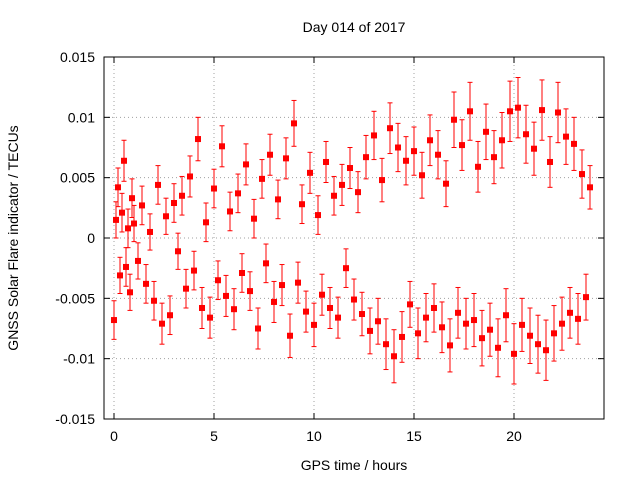 The width and height of the screenshot is (640, 480). Describe the element at coordinates (77, 57) in the screenshot. I see `y-tick-label: 0.015` at that location.